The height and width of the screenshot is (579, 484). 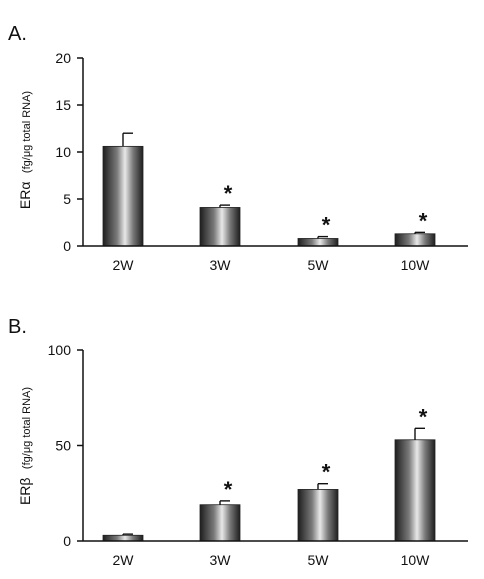 What do you see at coordinates (67, 246) in the screenshot?
I see `panel-a-y-tick-label: 0` at bounding box center [67, 246].